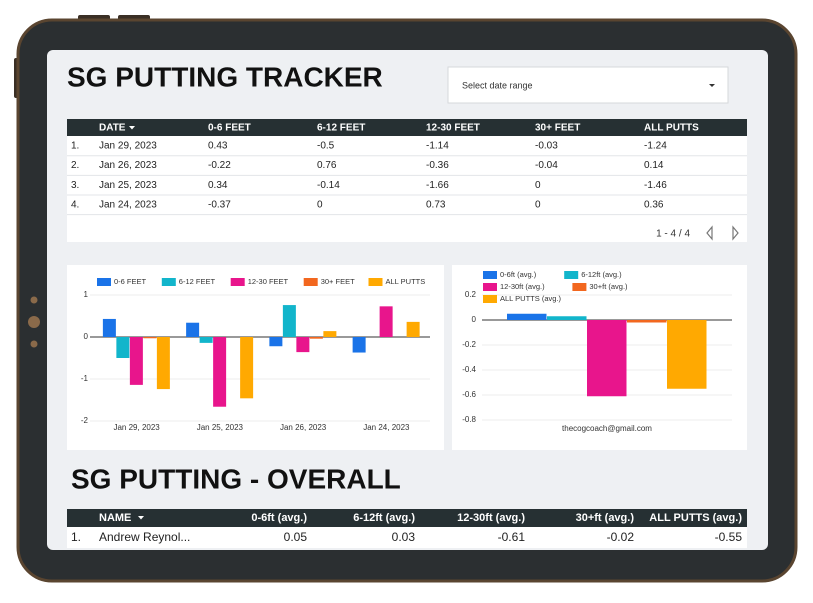 The image size is (813, 603). I want to click on y-tick-label: -0.4, so click(469, 369).